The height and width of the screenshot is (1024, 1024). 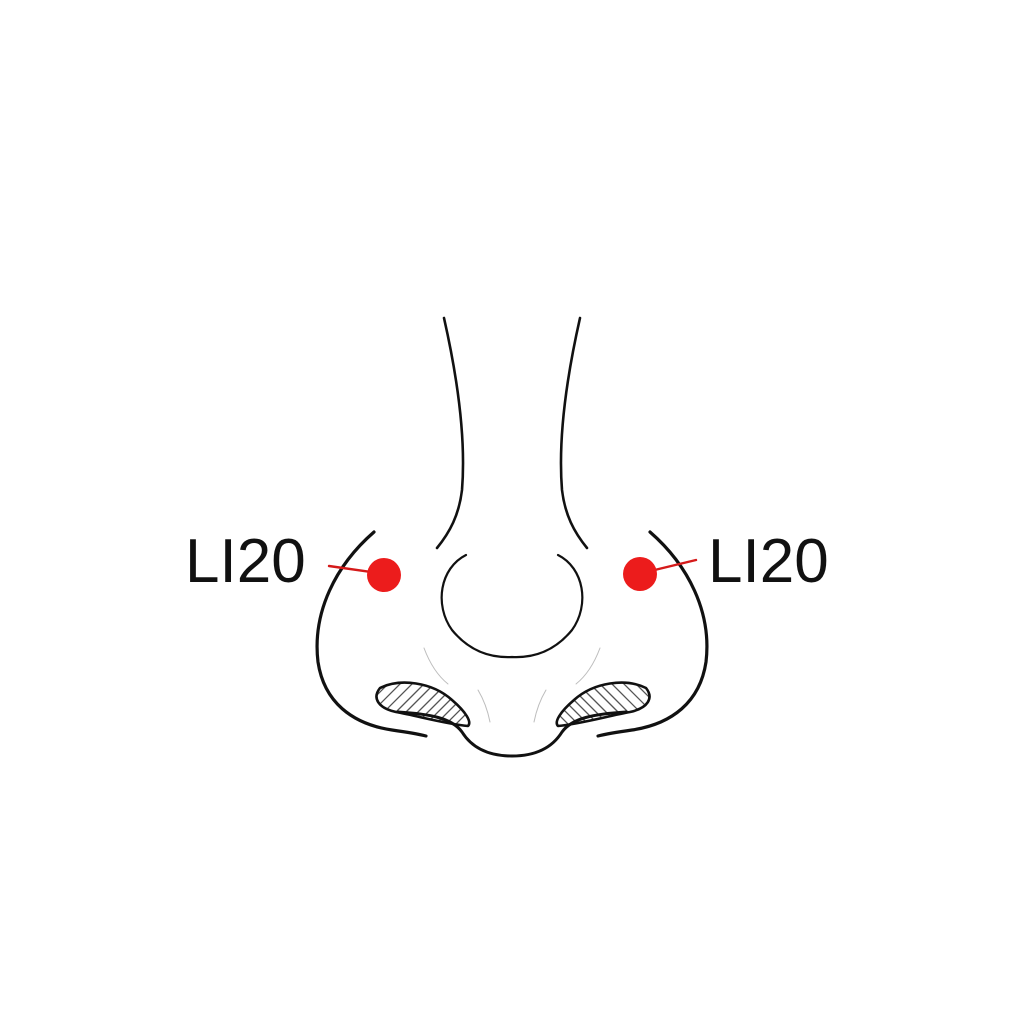 I want to click on nose-tip-outline, so click(x=512, y=606).